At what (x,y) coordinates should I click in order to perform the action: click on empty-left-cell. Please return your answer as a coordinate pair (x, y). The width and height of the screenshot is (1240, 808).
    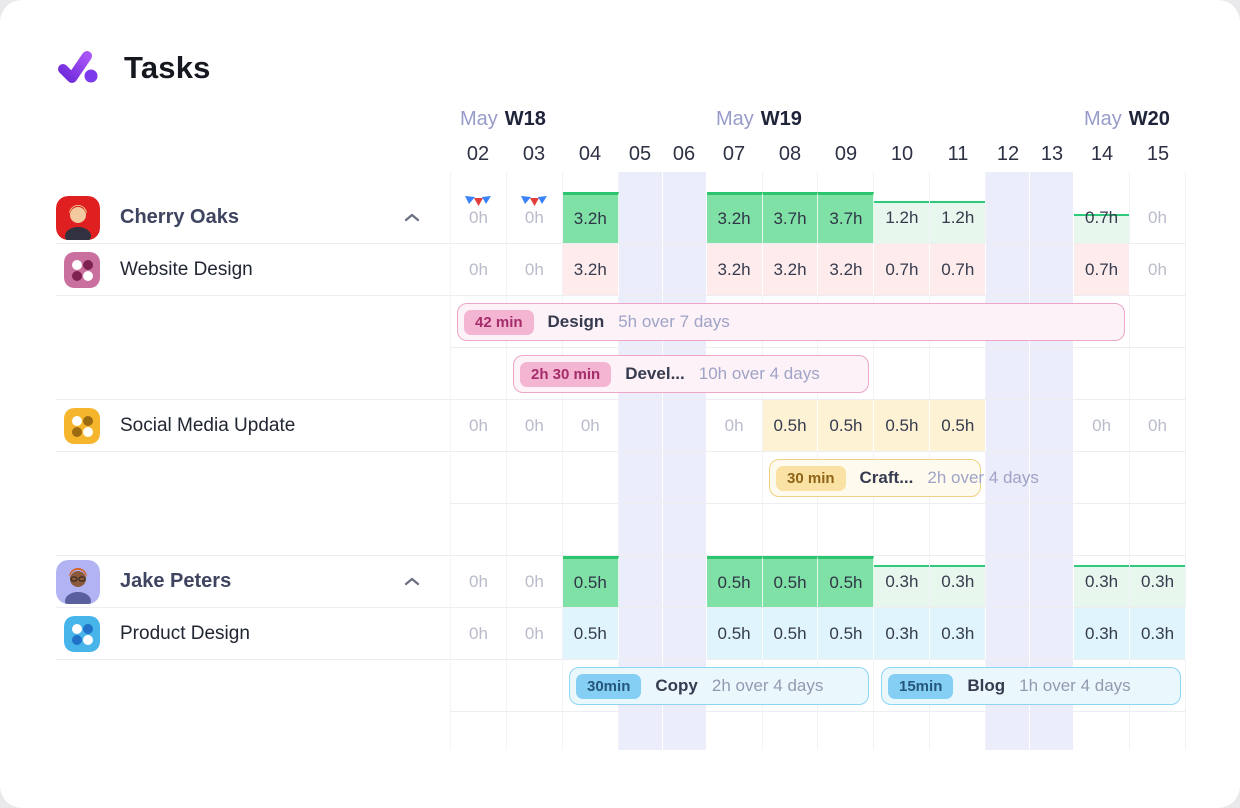
    Looking at the image, I should click on (253, 374).